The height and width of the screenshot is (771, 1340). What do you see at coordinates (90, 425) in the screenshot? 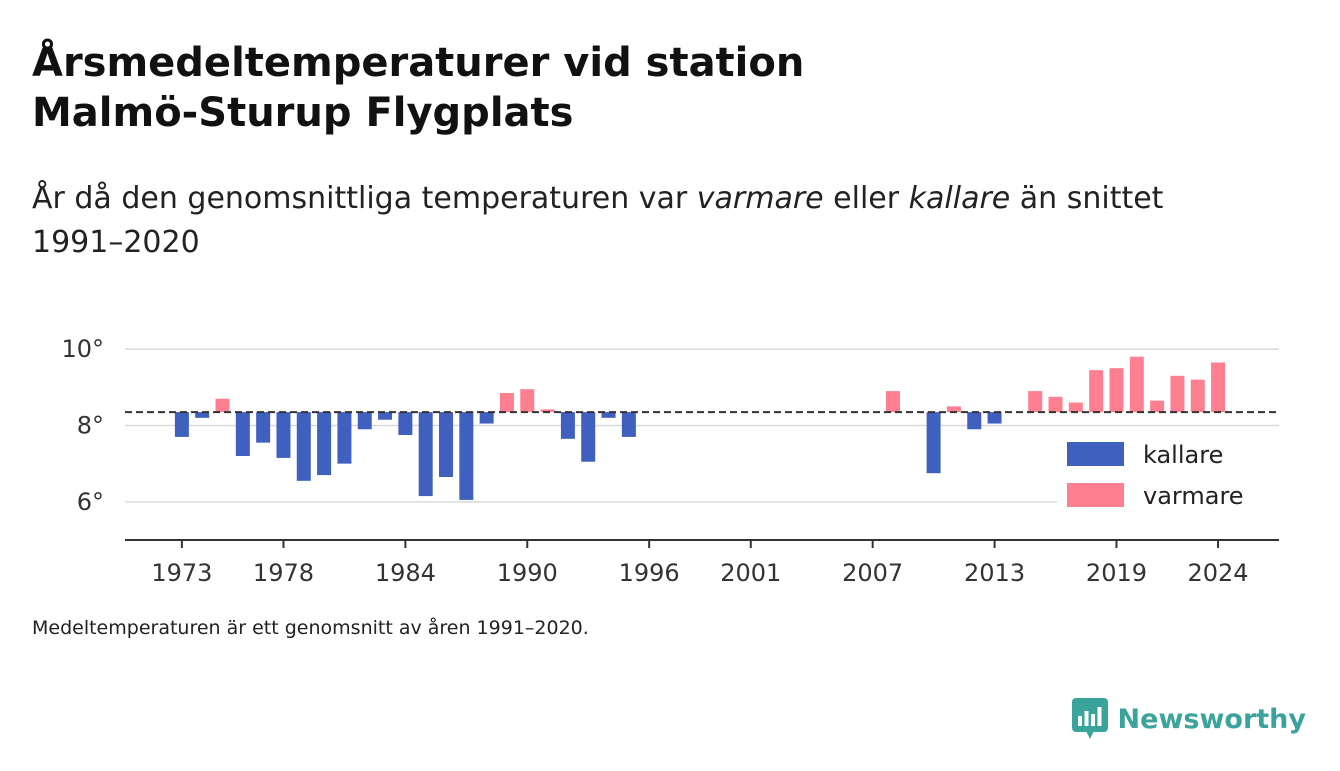
I see `y-tick-label: 8°` at bounding box center [90, 425].